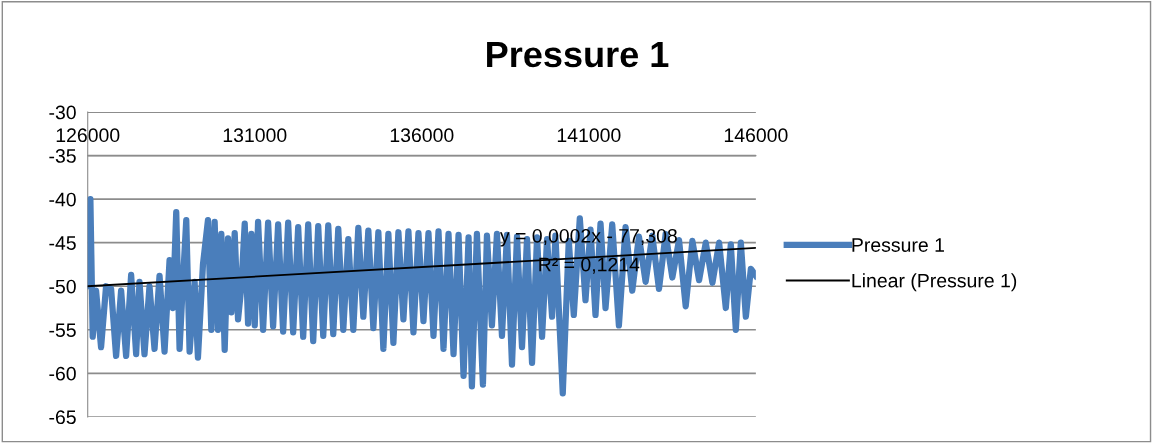  Describe the element at coordinates (898, 245) in the screenshot. I see `legend-label: Pressure 1` at that location.